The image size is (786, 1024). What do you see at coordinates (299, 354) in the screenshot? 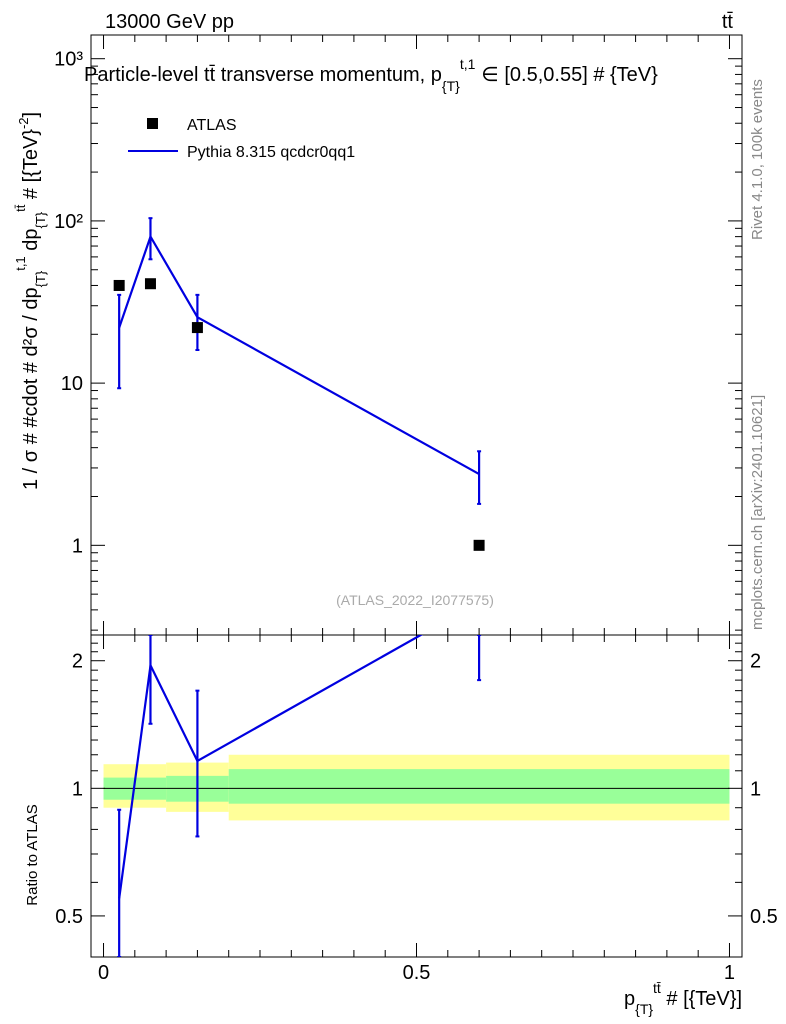
I see `mc-line` at bounding box center [299, 354].